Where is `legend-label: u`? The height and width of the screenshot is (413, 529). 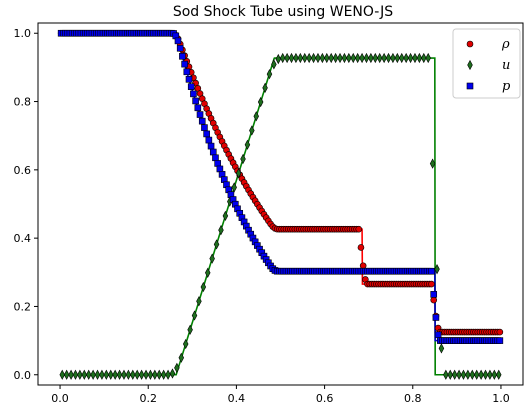
legend-label: u is located at coordinates (506, 65).